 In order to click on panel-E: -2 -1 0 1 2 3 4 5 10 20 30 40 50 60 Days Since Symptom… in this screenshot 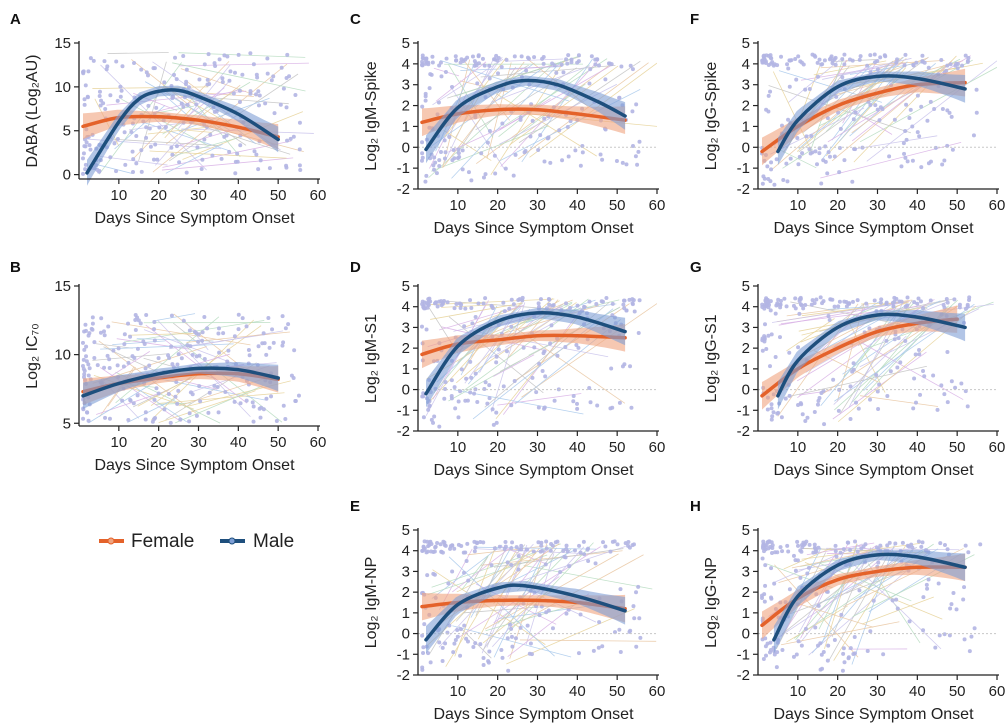, I will do `click(507, 610)`.